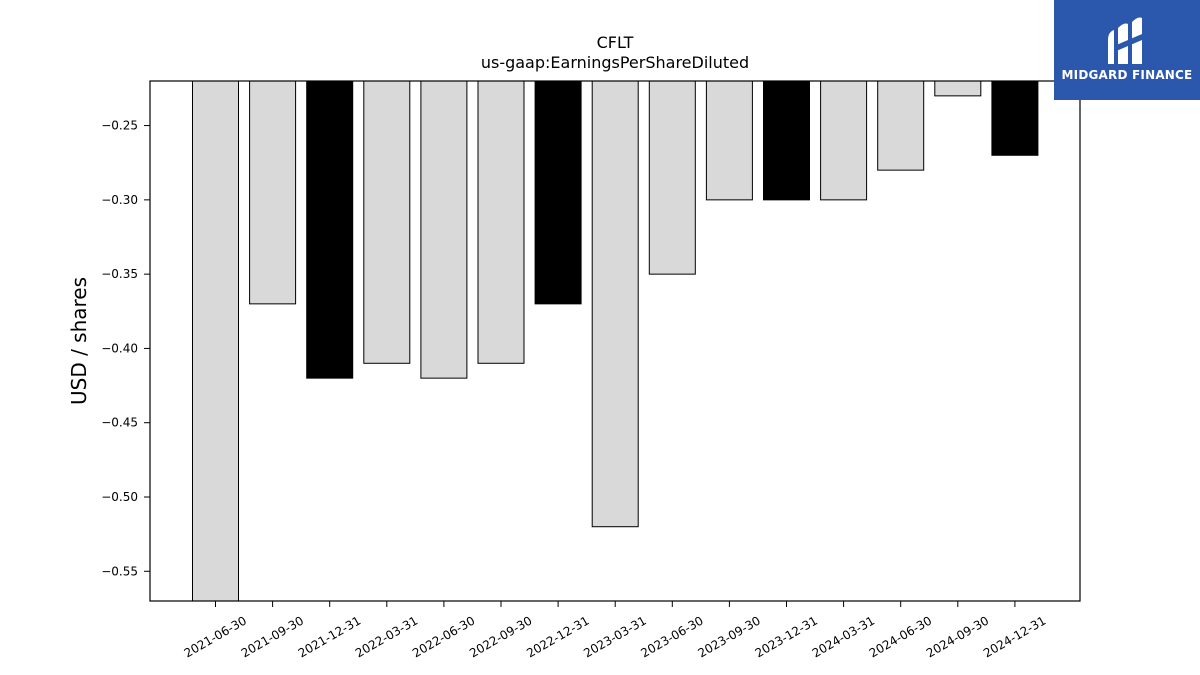  I want to click on x-tick-label: 2021-06-30, so click(215, 636).